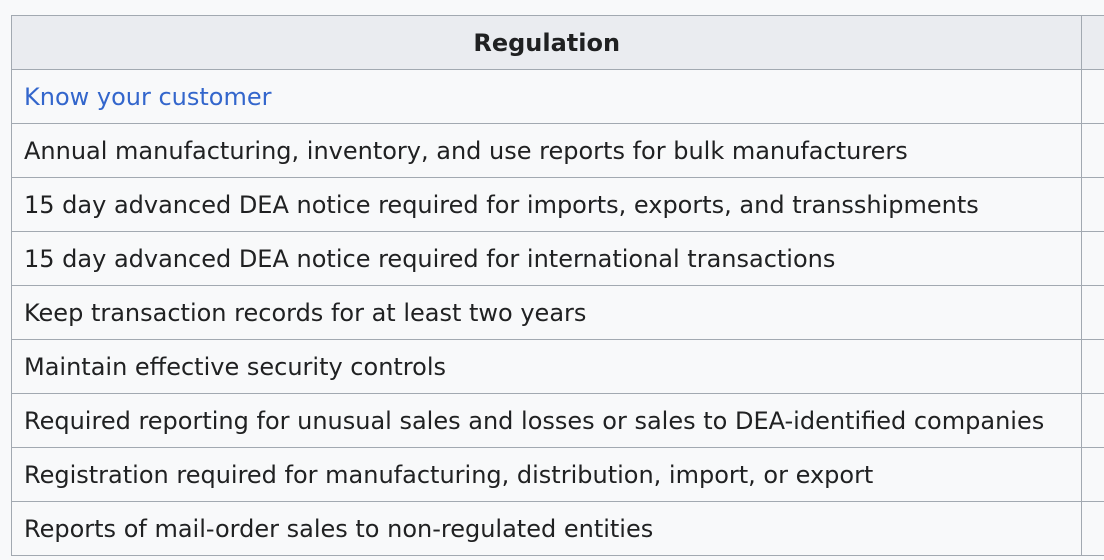 Image resolution: width=1104 pixels, height=560 pixels. What do you see at coordinates (546, 42) in the screenshot?
I see `header-regulation: Regulation` at bounding box center [546, 42].